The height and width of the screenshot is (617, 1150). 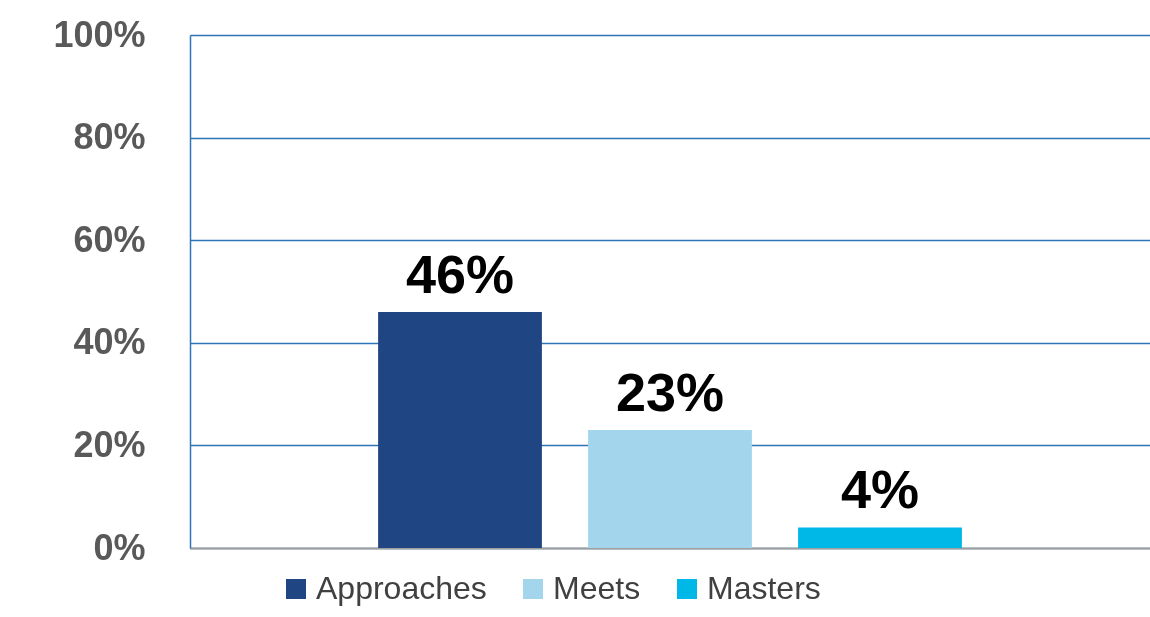 I want to click on data-label: 4%, so click(x=880, y=489).